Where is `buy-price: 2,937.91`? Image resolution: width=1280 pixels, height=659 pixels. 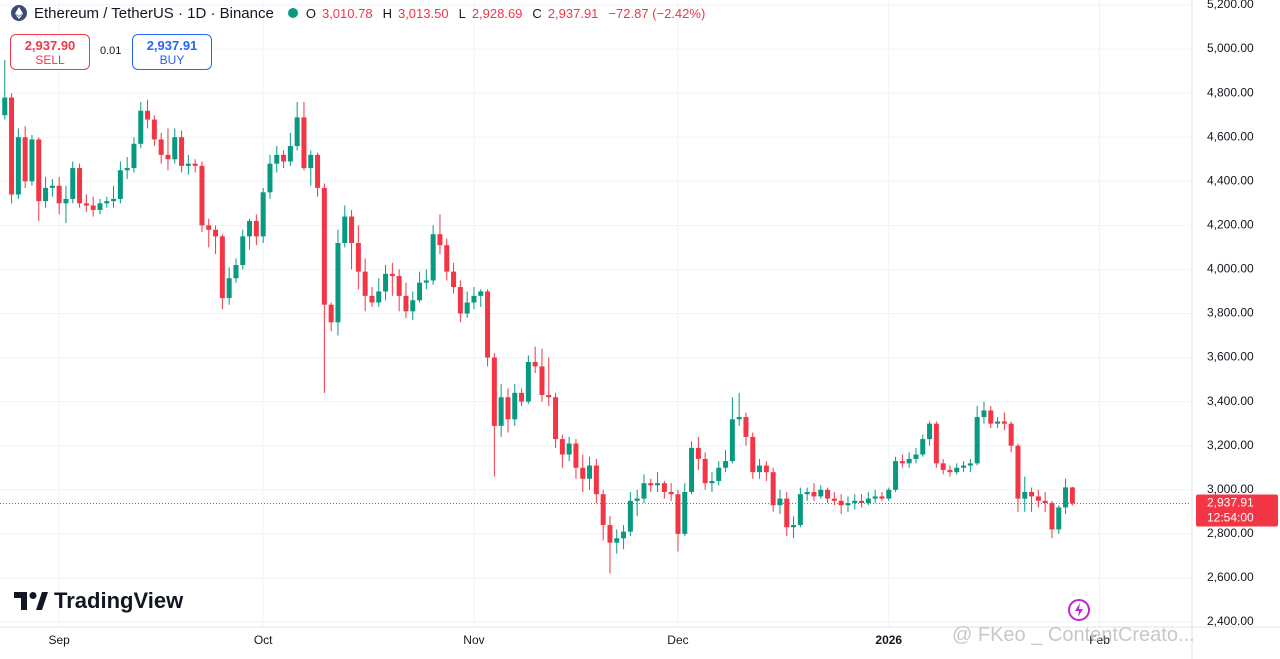 buy-price: 2,937.91 is located at coordinates (172, 45).